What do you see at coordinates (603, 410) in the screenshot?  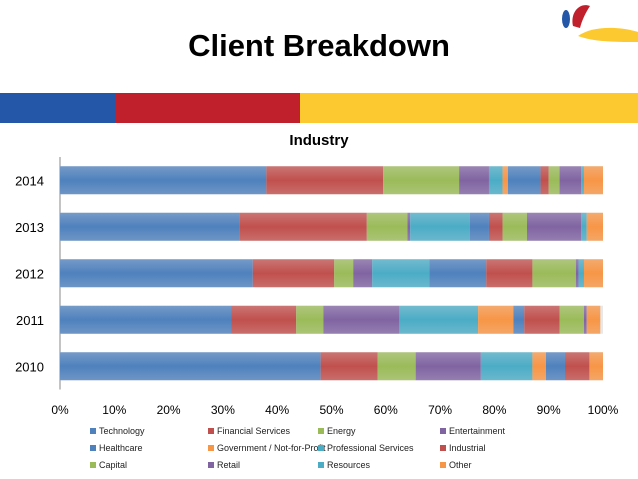 I see `x-tick-label: 100%` at bounding box center [603, 410].